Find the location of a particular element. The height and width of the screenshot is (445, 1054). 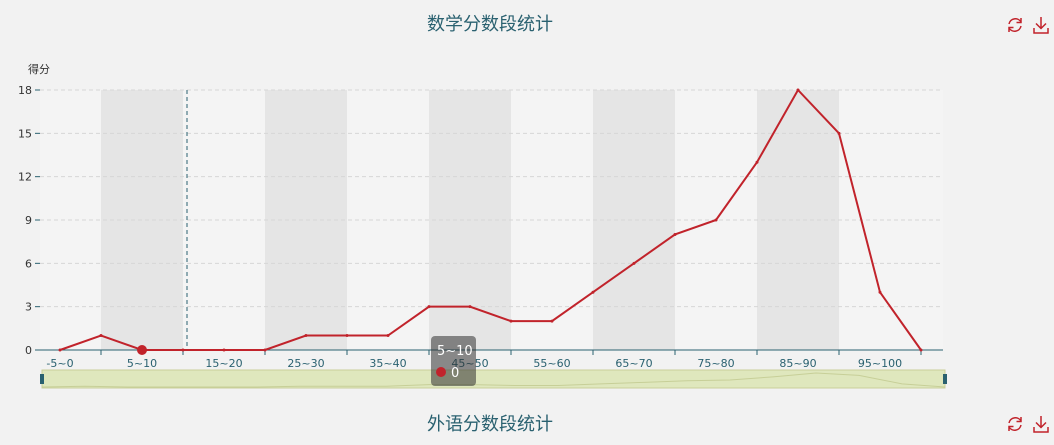

x-tick-label: 15~20 is located at coordinates (223, 363).